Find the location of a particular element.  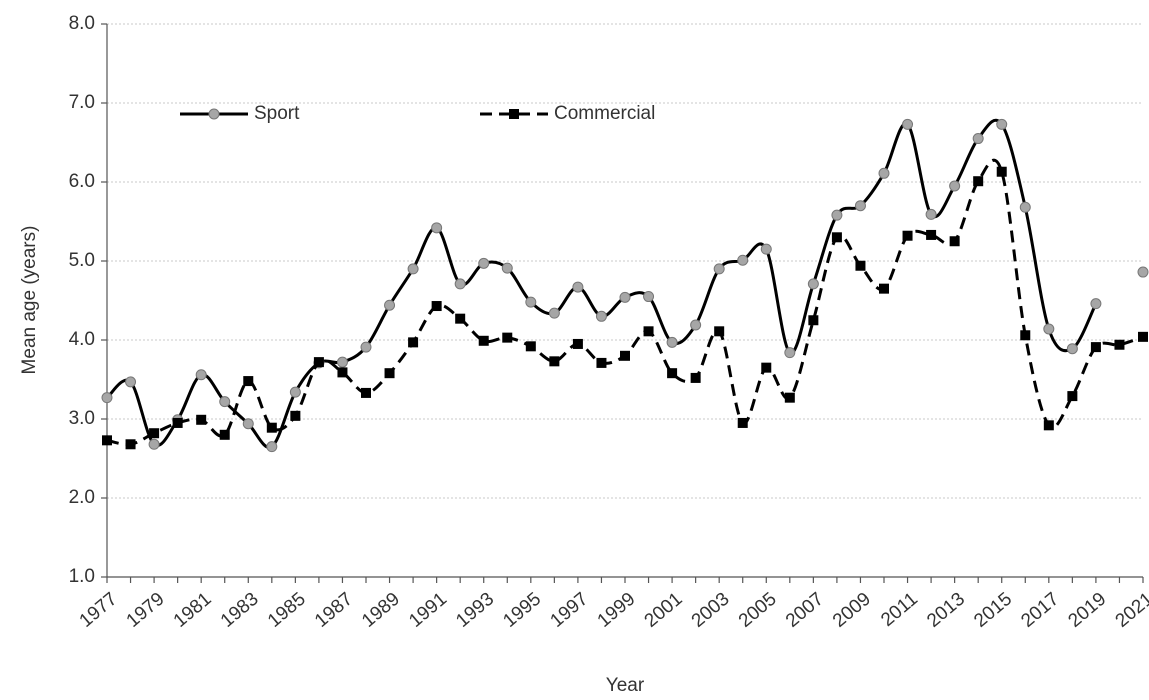

x-tick-label: 1987 is located at coordinates (334, 610).